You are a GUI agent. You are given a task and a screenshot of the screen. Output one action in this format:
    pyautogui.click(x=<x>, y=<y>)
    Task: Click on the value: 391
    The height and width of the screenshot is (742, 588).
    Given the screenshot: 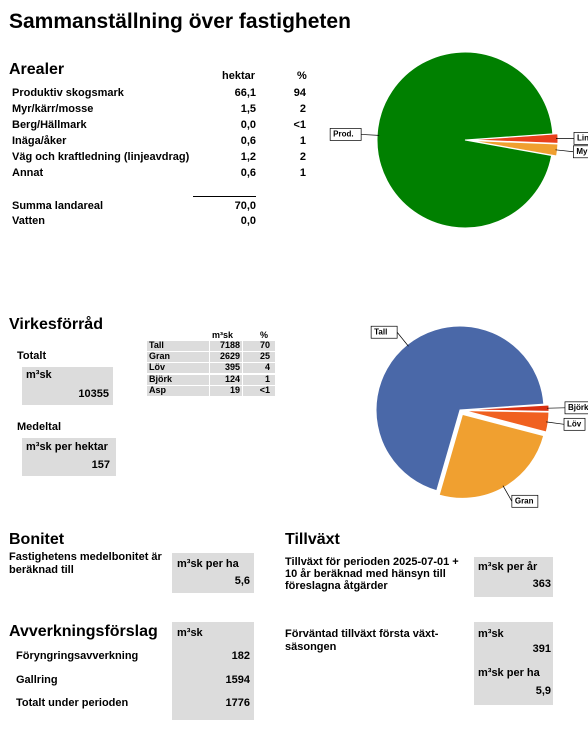 What is the action you would take?
    pyautogui.click(x=541, y=649)
    